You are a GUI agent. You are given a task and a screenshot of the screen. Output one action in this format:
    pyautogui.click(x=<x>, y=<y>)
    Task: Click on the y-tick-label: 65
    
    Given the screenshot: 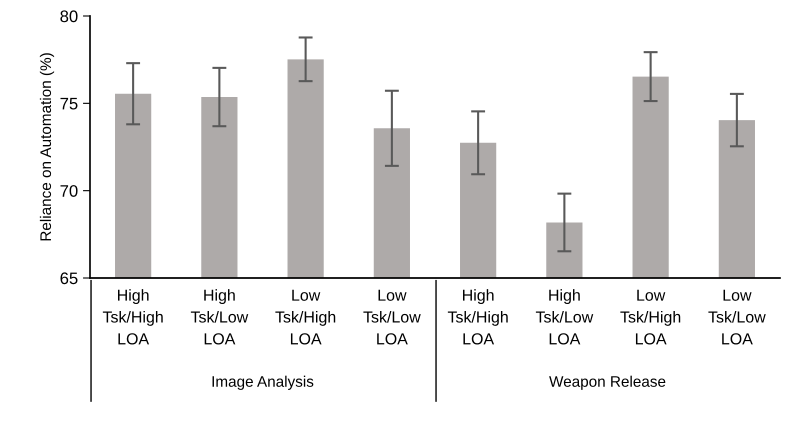 What is the action you would take?
    pyautogui.click(x=69, y=278)
    